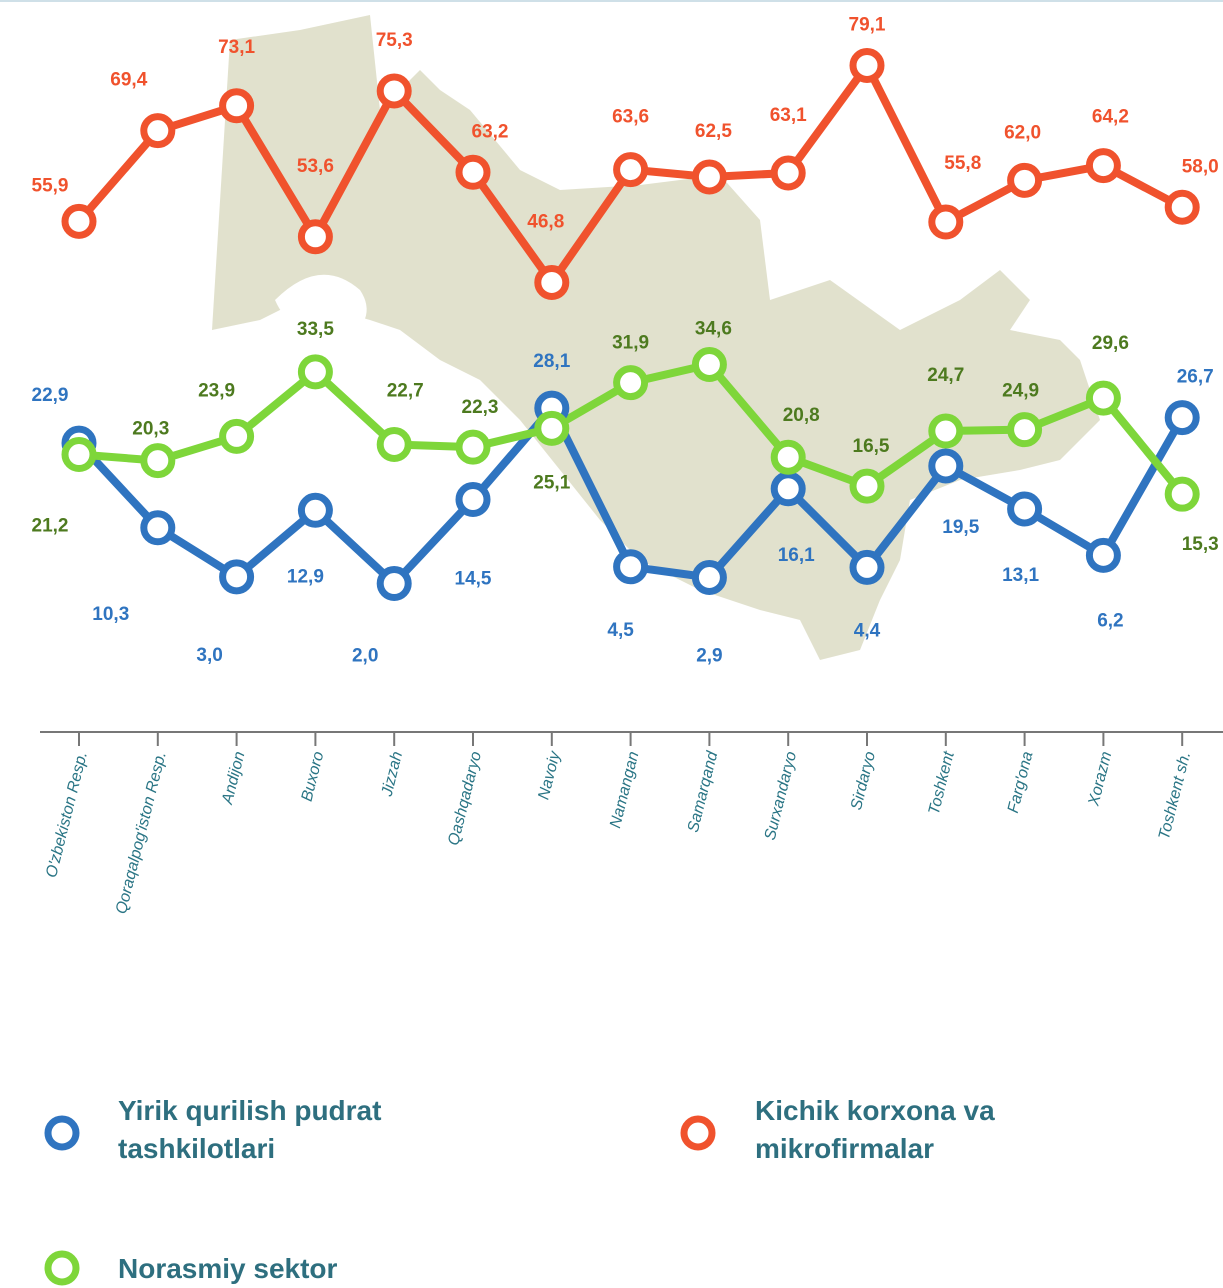 The image size is (1223, 1288). Describe the element at coordinates (150, 429) in the screenshot. I see `data-label: 20,3` at that location.